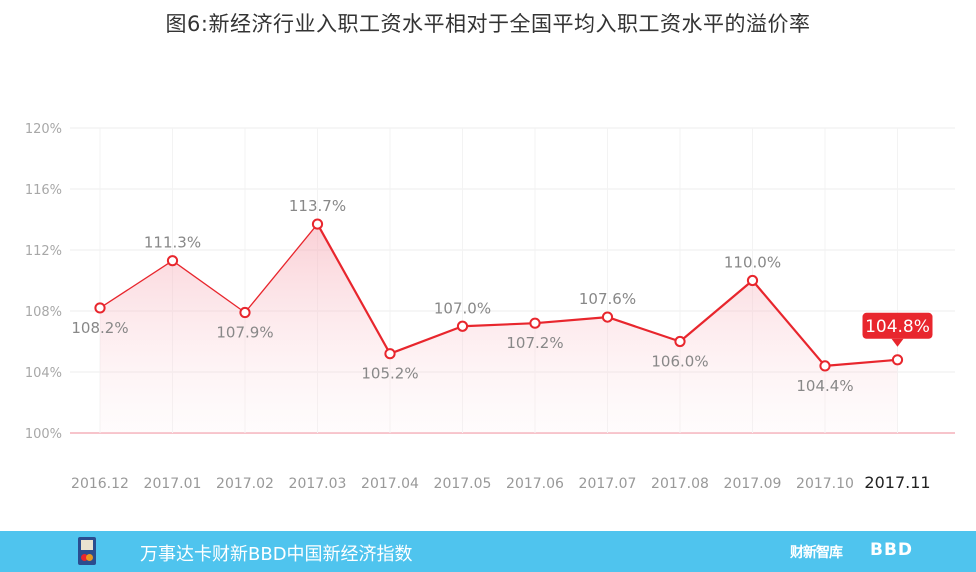  I want to click on x-tick-label: 2017.11, so click(897, 482).